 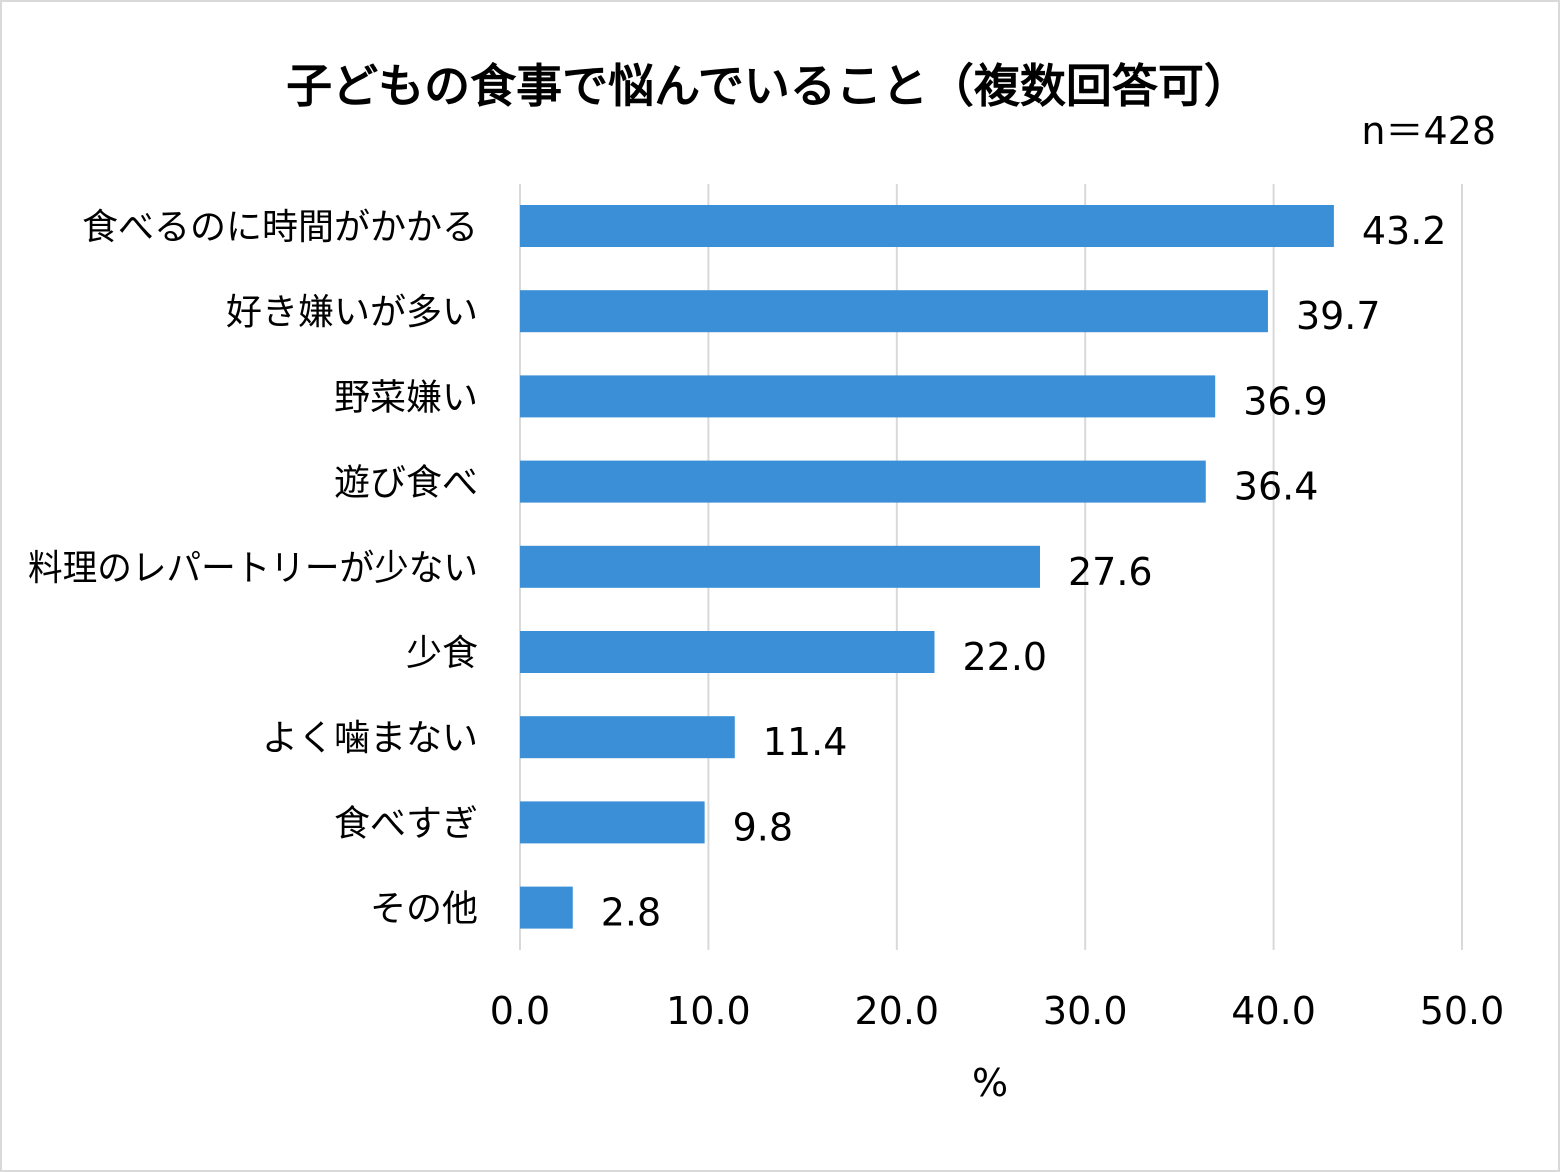 I want to click on data-label-4: 27.6, so click(x=1110, y=572).